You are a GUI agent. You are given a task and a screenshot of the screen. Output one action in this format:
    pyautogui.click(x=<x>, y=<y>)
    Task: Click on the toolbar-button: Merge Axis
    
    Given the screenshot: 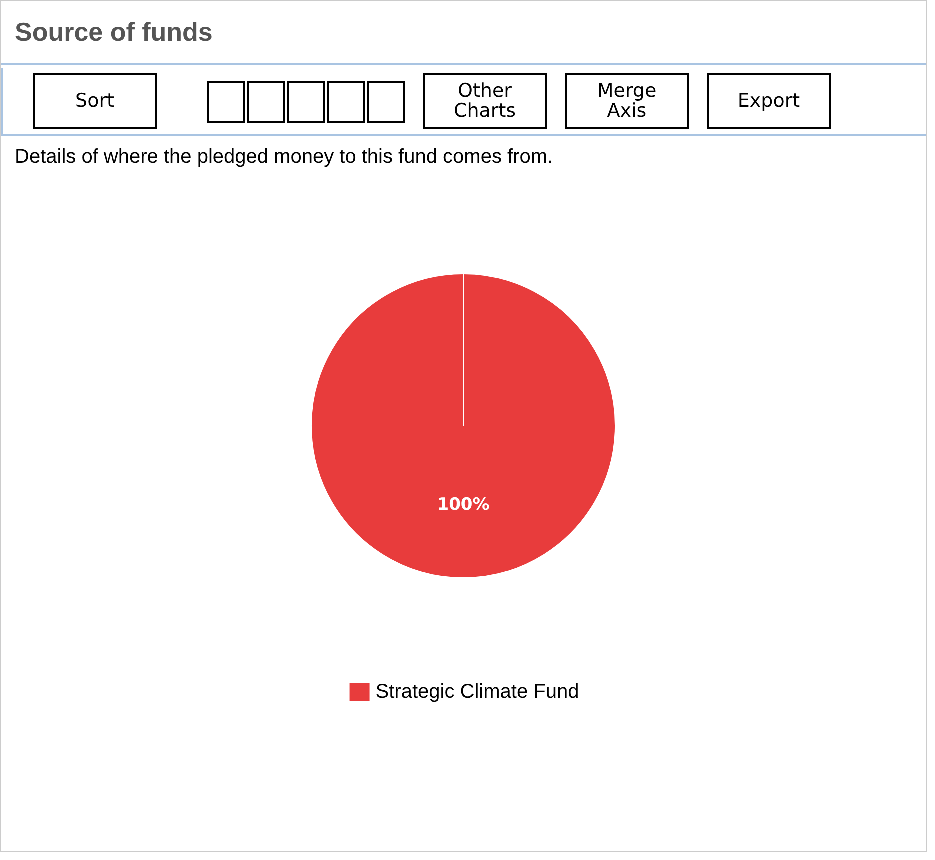 What is the action you would take?
    pyautogui.click(x=627, y=101)
    